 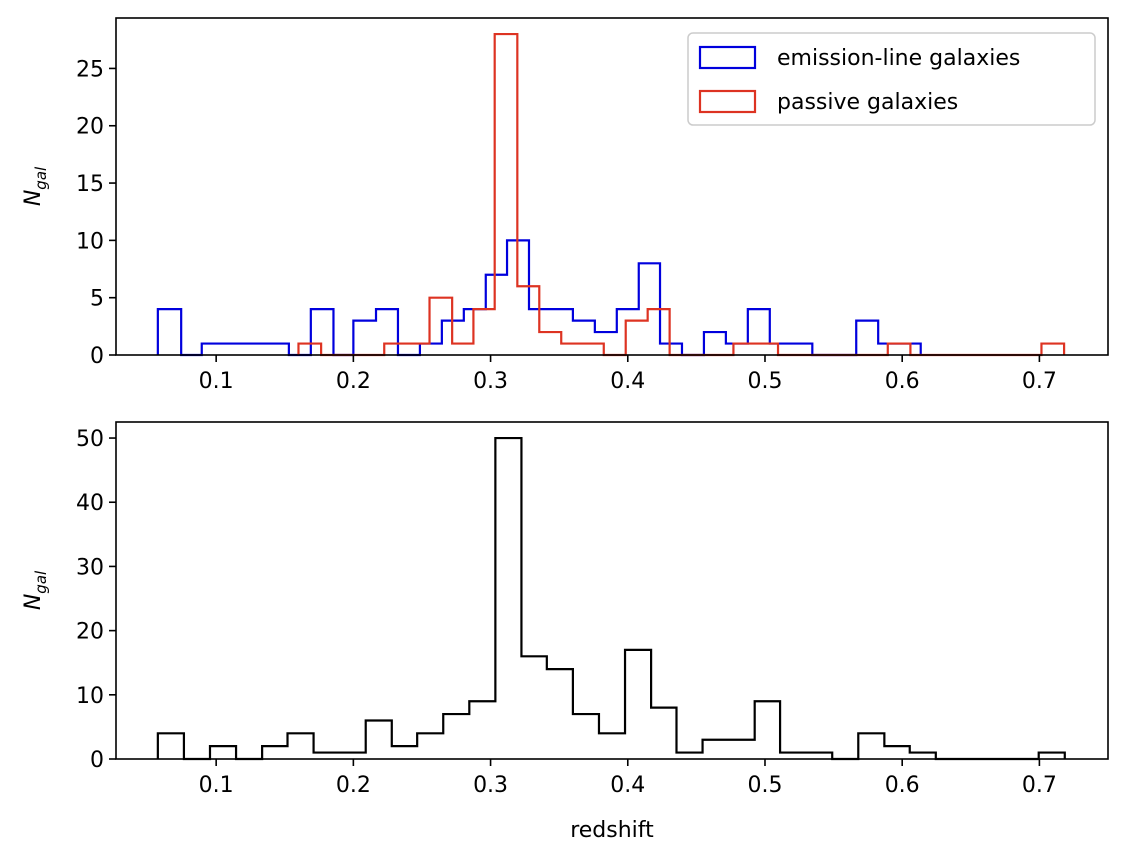 What do you see at coordinates (1039, 785) in the screenshot?
I see `bottom-x-tick-label: 0.7` at bounding box center [1039, 785].